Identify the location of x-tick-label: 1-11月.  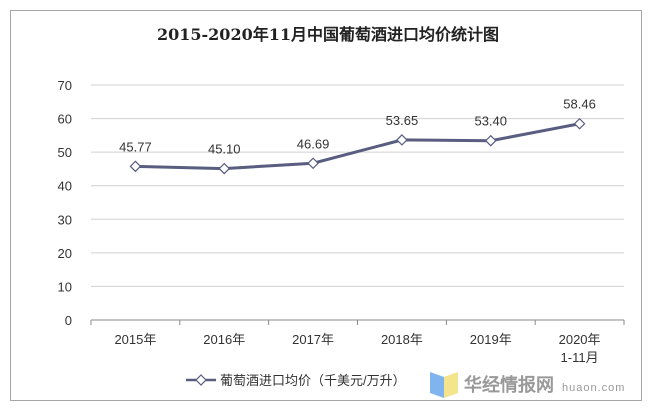
(580, 357).